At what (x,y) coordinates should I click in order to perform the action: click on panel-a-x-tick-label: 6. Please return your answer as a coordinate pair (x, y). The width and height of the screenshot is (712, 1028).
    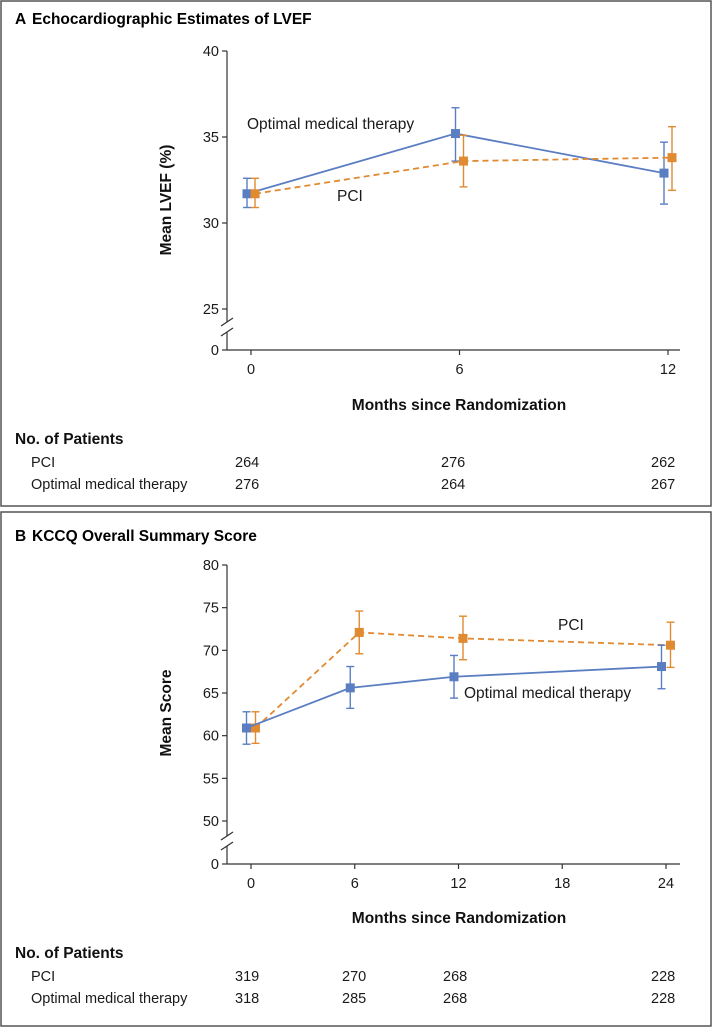
    Looking at the image, I should click on (459, 370).